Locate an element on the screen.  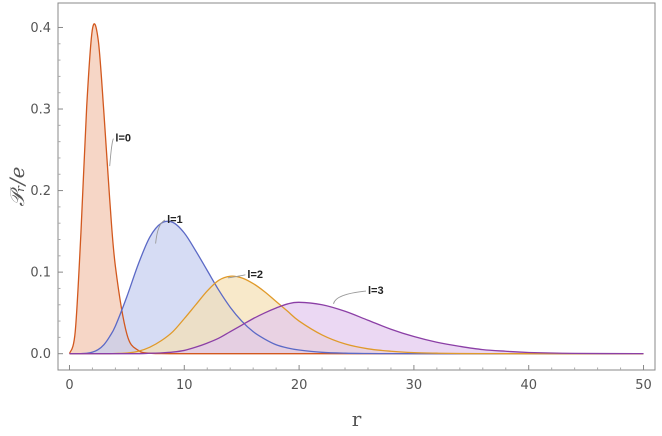
y-tick-label: 0.0 is located at coordinates (40, 354).